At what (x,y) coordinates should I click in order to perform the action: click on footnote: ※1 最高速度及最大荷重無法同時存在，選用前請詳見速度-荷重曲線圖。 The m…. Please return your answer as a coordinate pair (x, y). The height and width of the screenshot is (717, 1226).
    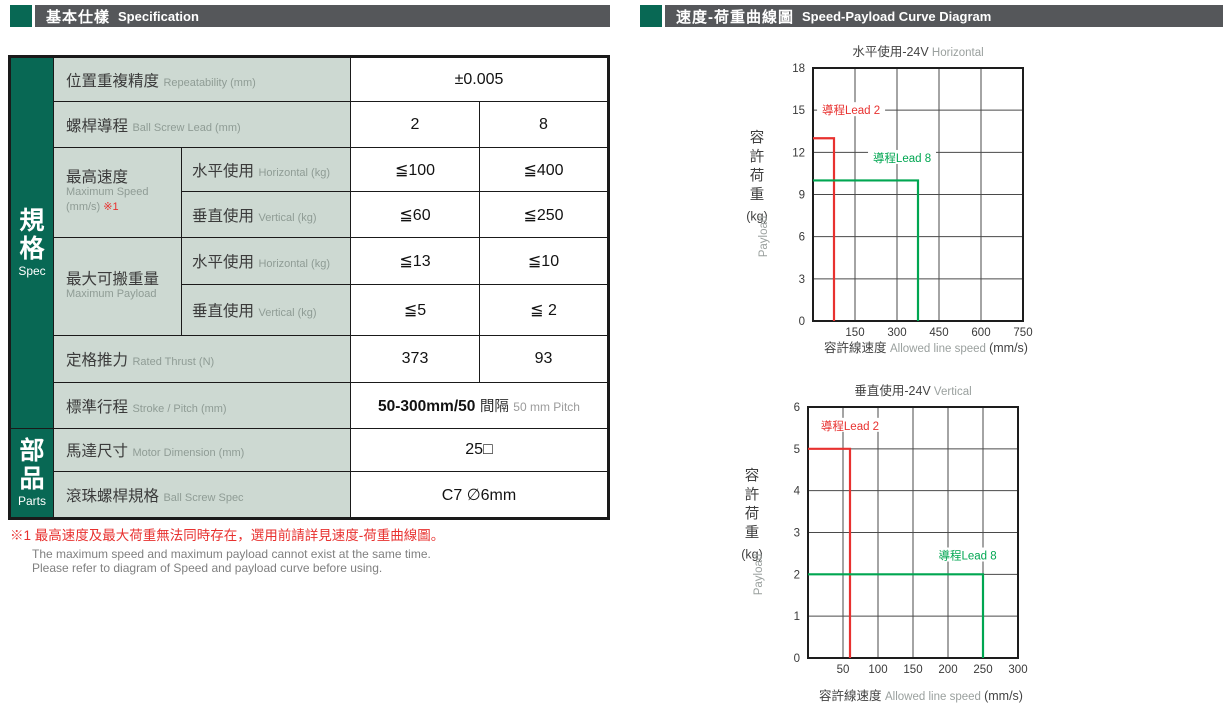
    Looking at the image, I should click on (310, 549).